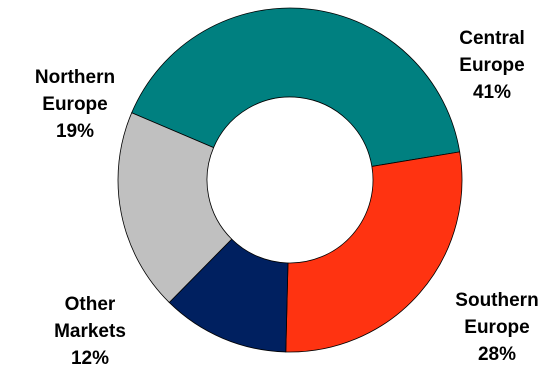  I want to click on slice-label-line: Northern, so click(75, 77).